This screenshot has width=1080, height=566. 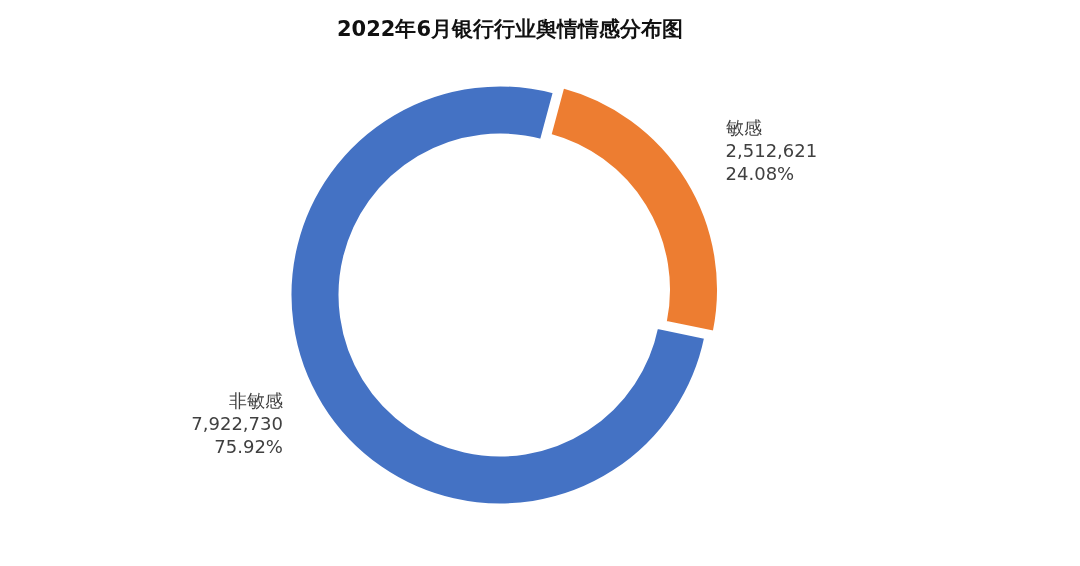 What do you see at coordinates (743, 127) in the screenshot?
I see `slice-label: 敏感` at bounding box center [743, 127].